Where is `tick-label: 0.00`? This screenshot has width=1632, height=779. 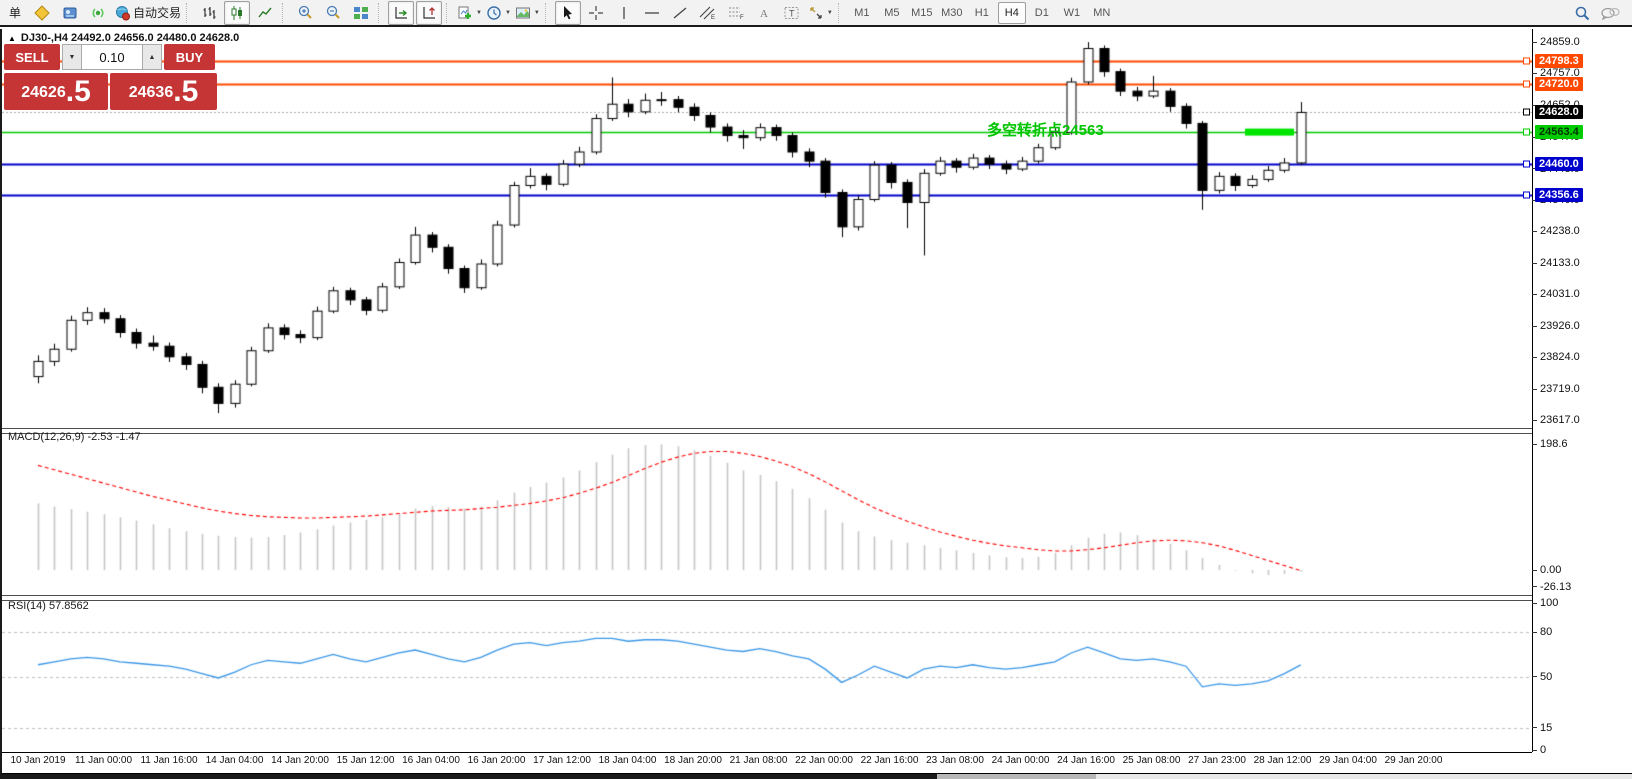
tick-label: 0.00 is located at coordinates (1551, 570).